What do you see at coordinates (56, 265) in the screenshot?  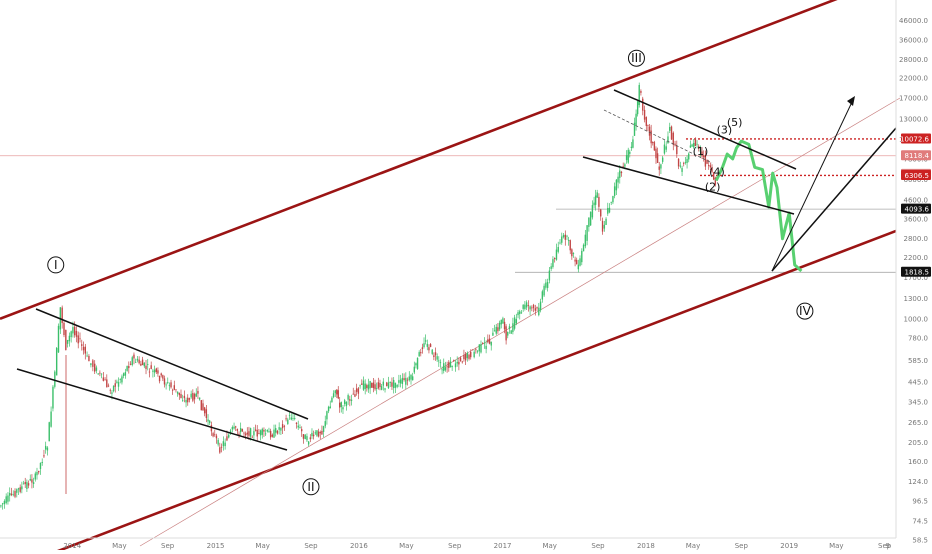 I see `wave-circle-I` at bounding box center [56, 265].